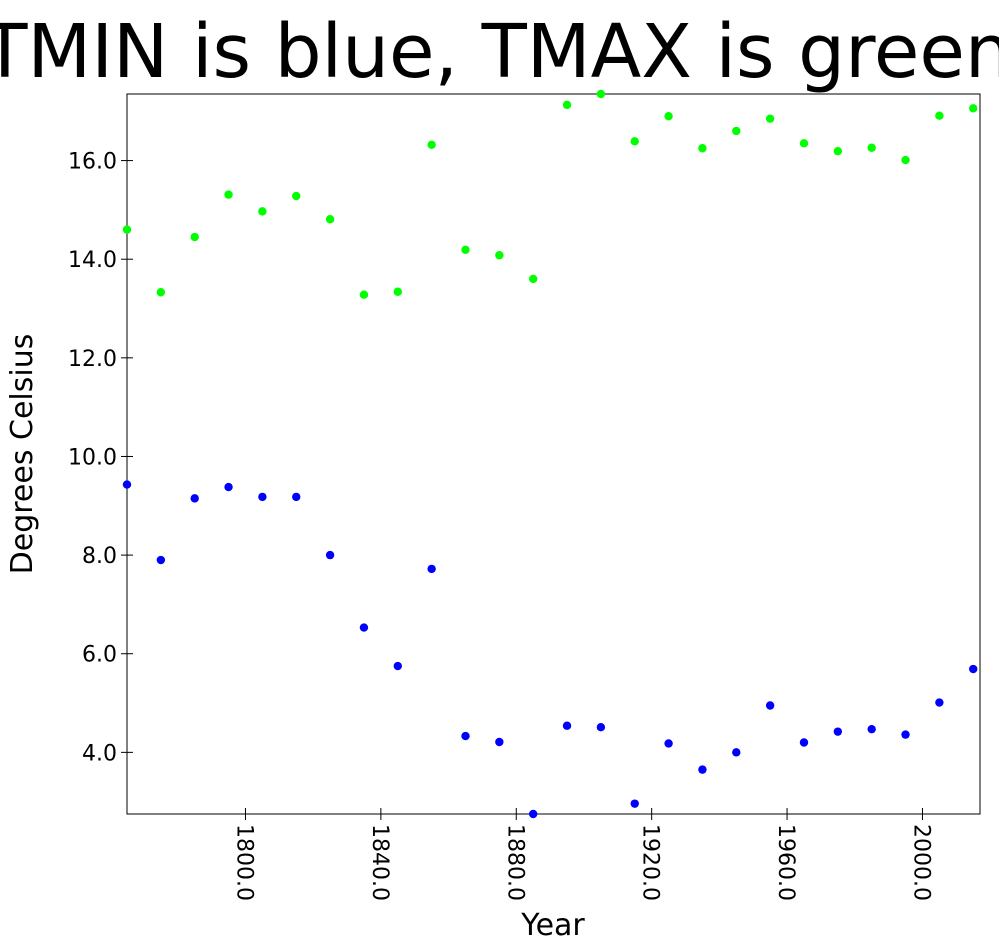 The width and height of the screenshot is (999, 941). I want to click on y-tick-label: 10.0, so click(92, 457).